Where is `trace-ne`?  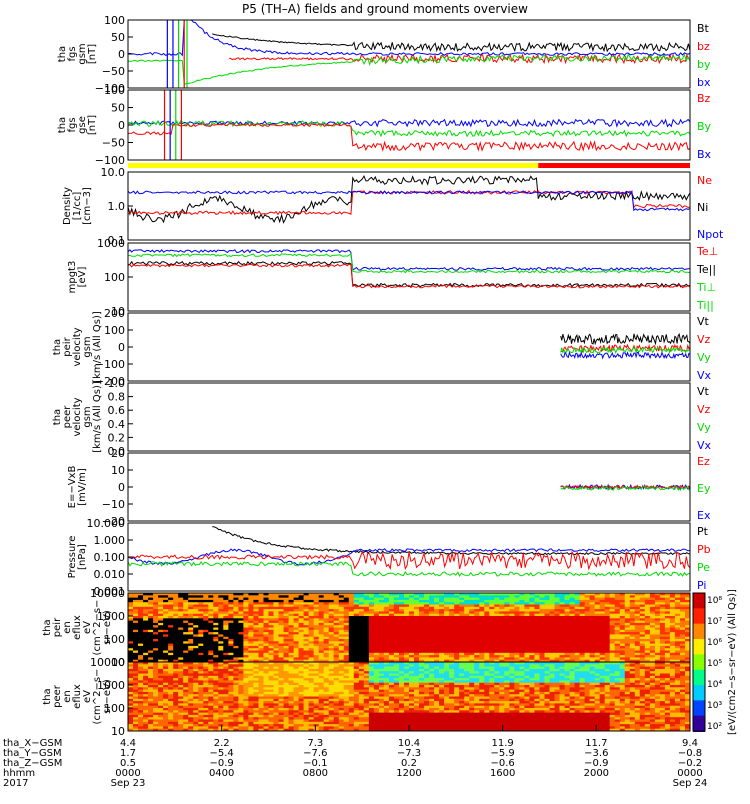
trace-ne is located at coordinates (409, 203).